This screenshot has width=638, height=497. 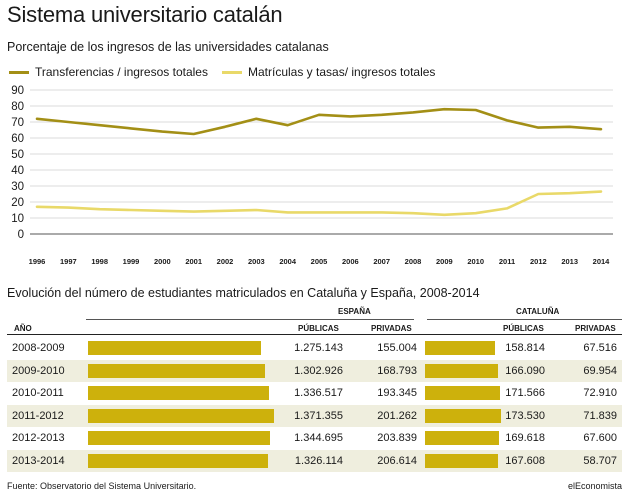 I want to click on y-tick-label: 0, so click(x=21, y=235).